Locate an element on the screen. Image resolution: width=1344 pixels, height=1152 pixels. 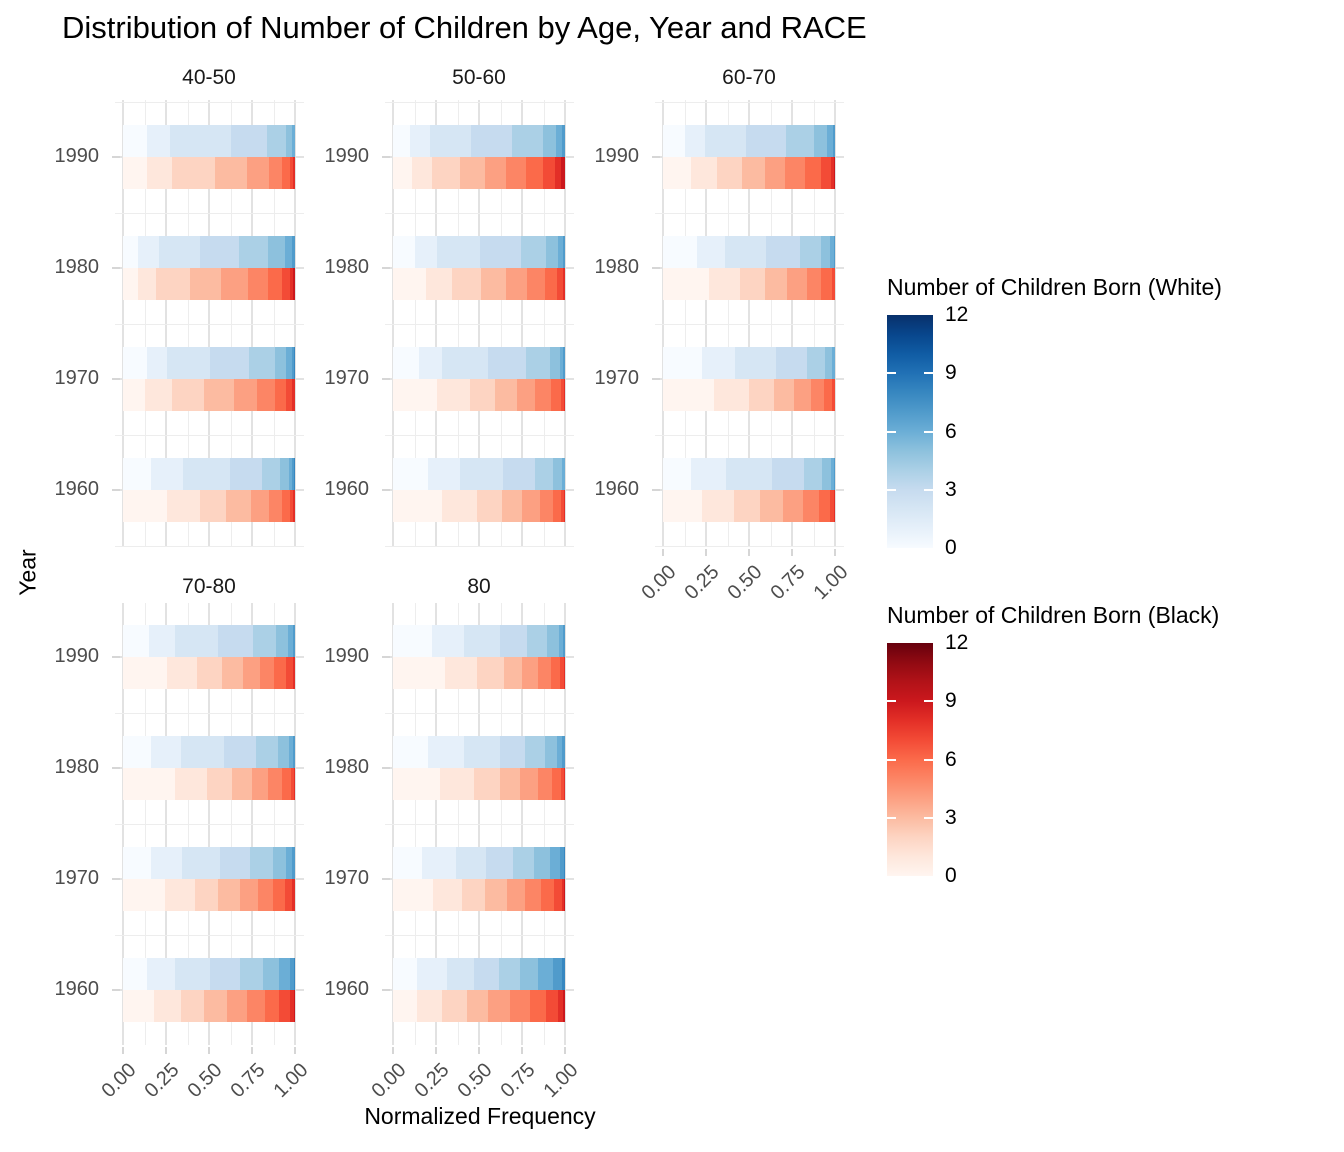
bar-50-60-1980-white is located at coordinates (479, 252).